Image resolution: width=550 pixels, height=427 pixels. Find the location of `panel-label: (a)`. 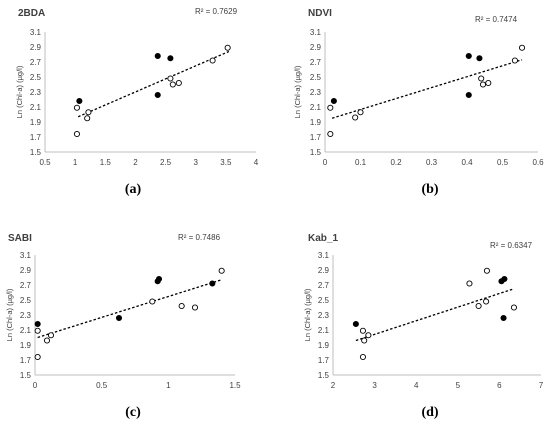

panel-label: (a) is located at coordinates (133, 189).